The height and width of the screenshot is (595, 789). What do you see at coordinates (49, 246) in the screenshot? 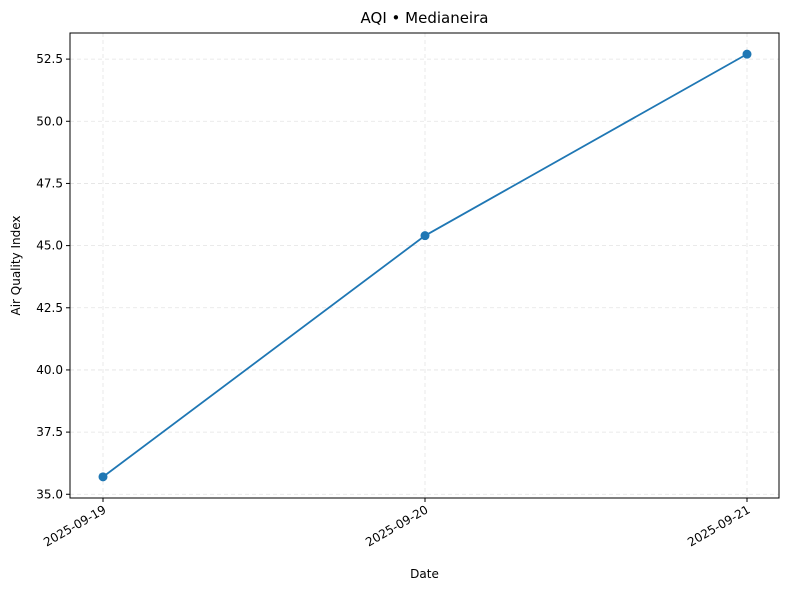
I see `y-tick-label: 45.0` at bounding box center [49, 246].